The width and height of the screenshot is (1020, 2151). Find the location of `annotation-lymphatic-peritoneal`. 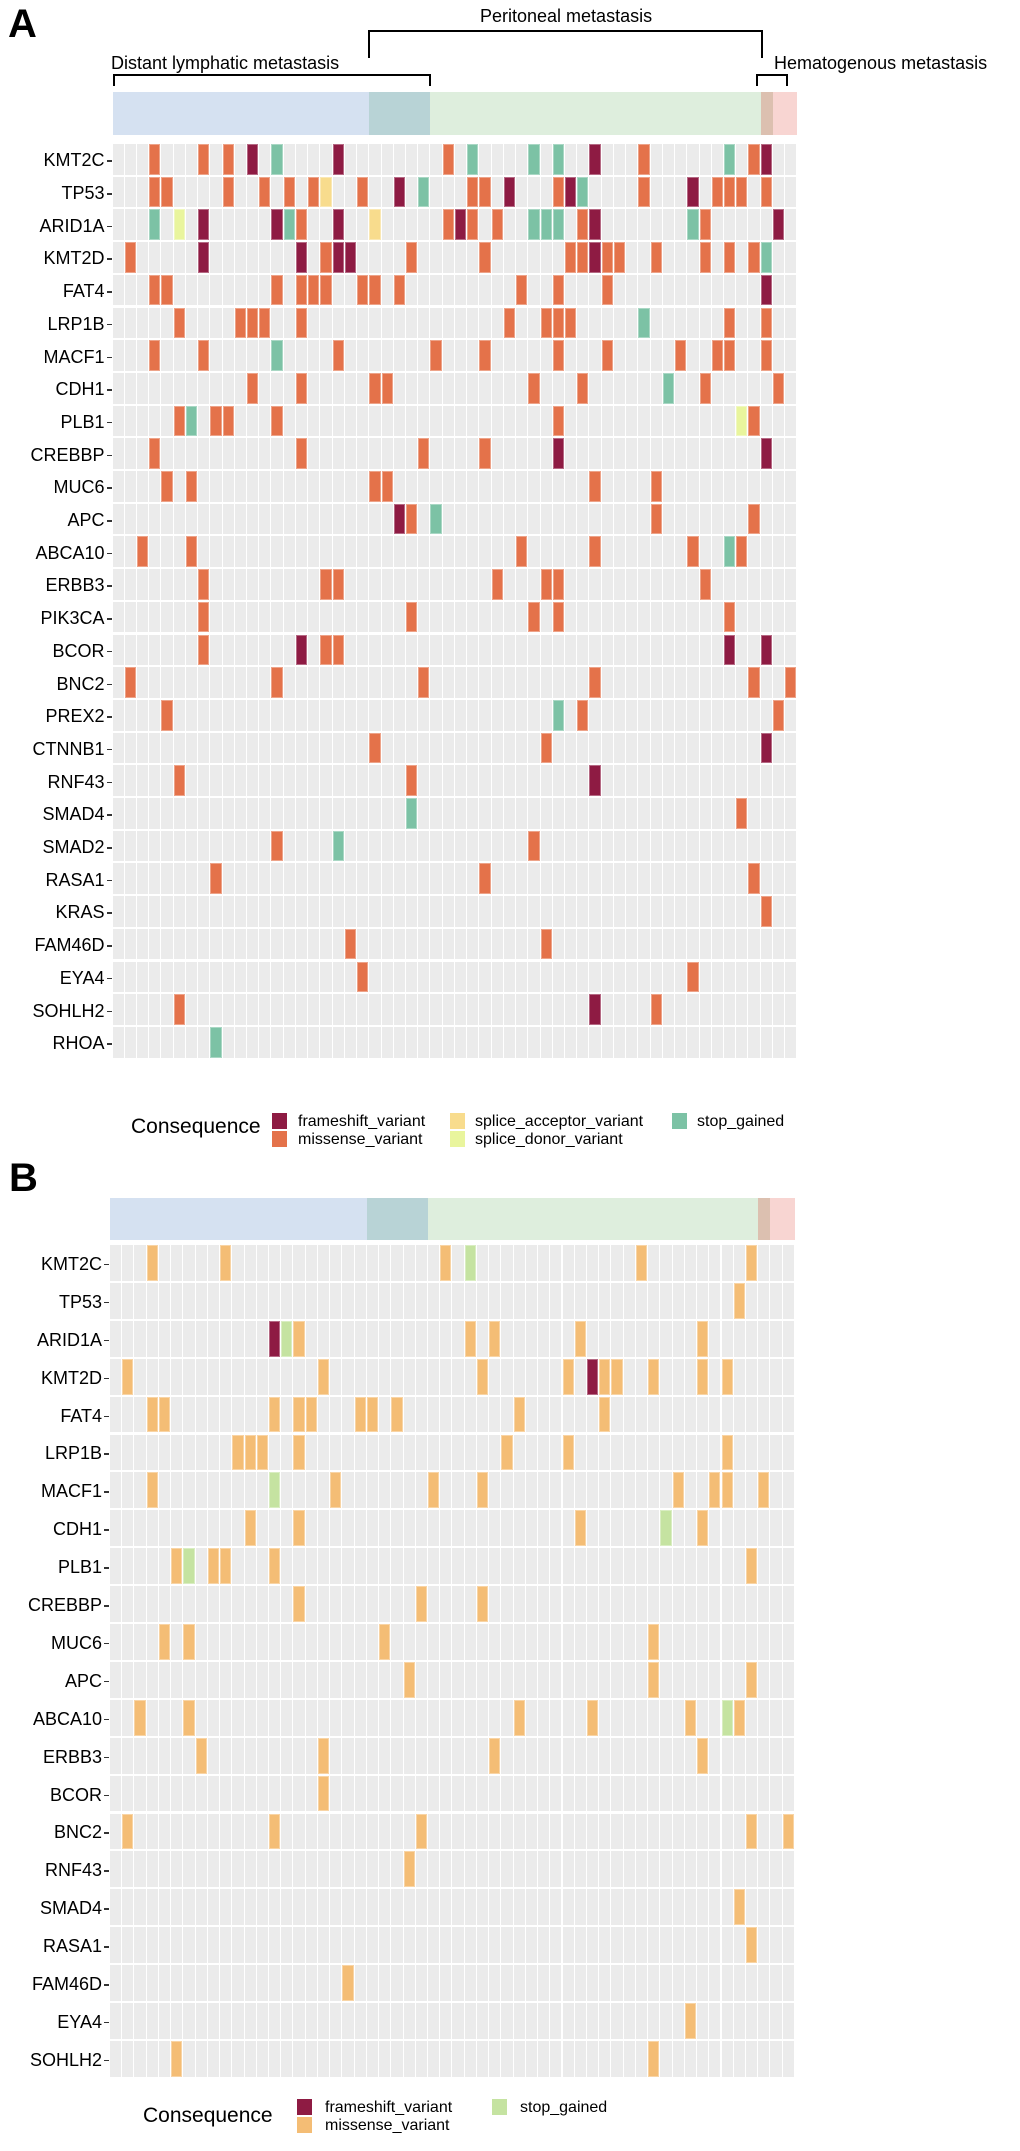

annotation-lymphatic-peritoneal is located at coordinates (400, 113).